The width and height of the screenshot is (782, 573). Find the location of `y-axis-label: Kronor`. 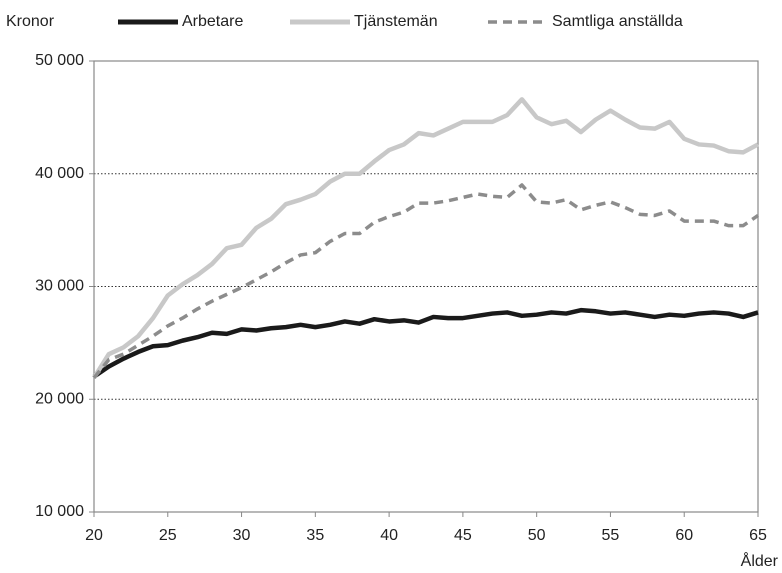

y-axis-label: Kronor is located at coordinates (30, 21).